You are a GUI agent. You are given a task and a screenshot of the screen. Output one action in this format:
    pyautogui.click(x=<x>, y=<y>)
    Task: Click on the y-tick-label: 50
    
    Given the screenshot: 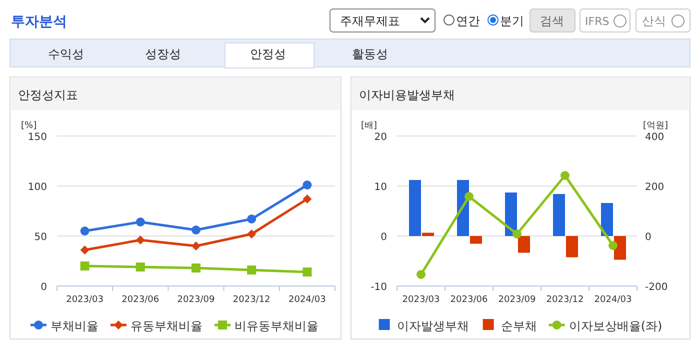 What is the action you would take?
    pyautogui.click(x=40, y=237)
    